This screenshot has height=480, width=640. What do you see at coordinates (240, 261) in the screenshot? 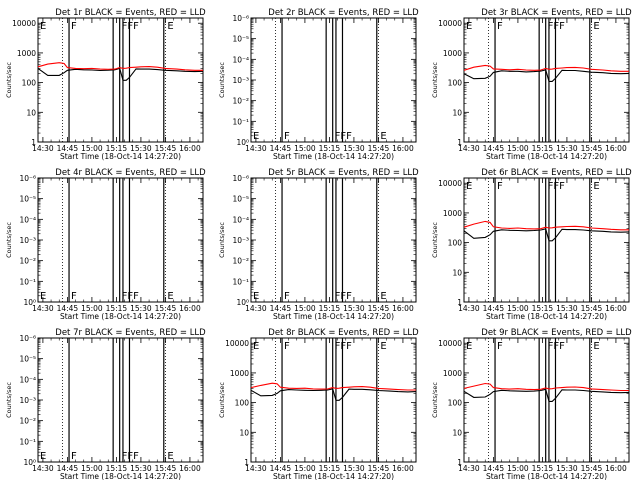
I see `y-tick-label: 10⁻²` at bounding box center [240, 261].